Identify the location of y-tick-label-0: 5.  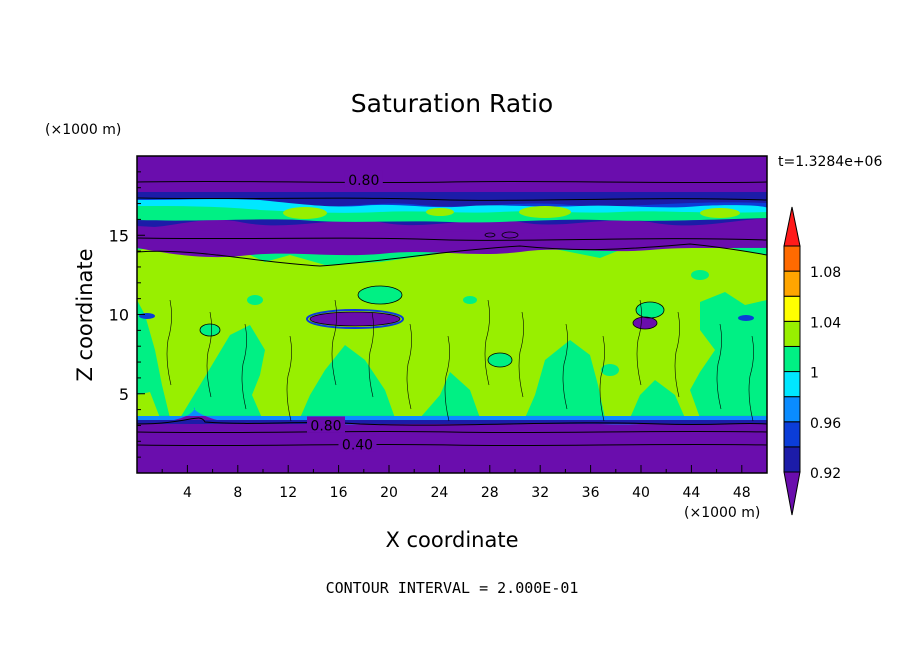
(124, 394).